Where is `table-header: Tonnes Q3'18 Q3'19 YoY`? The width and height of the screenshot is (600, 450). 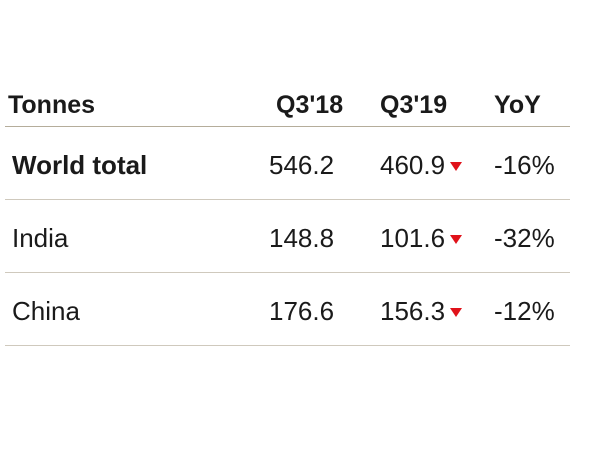
table-header: Tonnes Q3'18 Q3'19 YoY is located at coordinates (300, 104).